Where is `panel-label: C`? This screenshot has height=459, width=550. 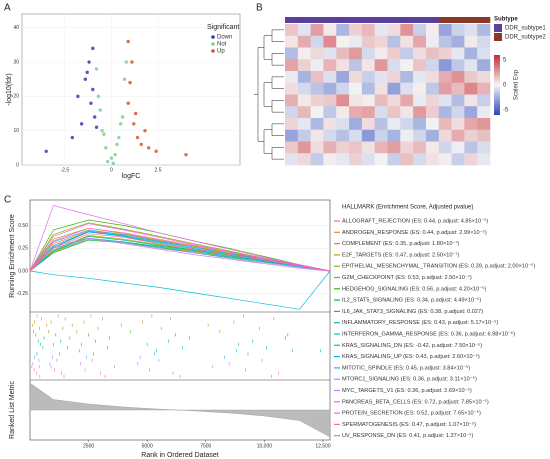
panel-label: C is located at coordinates (7, 200).